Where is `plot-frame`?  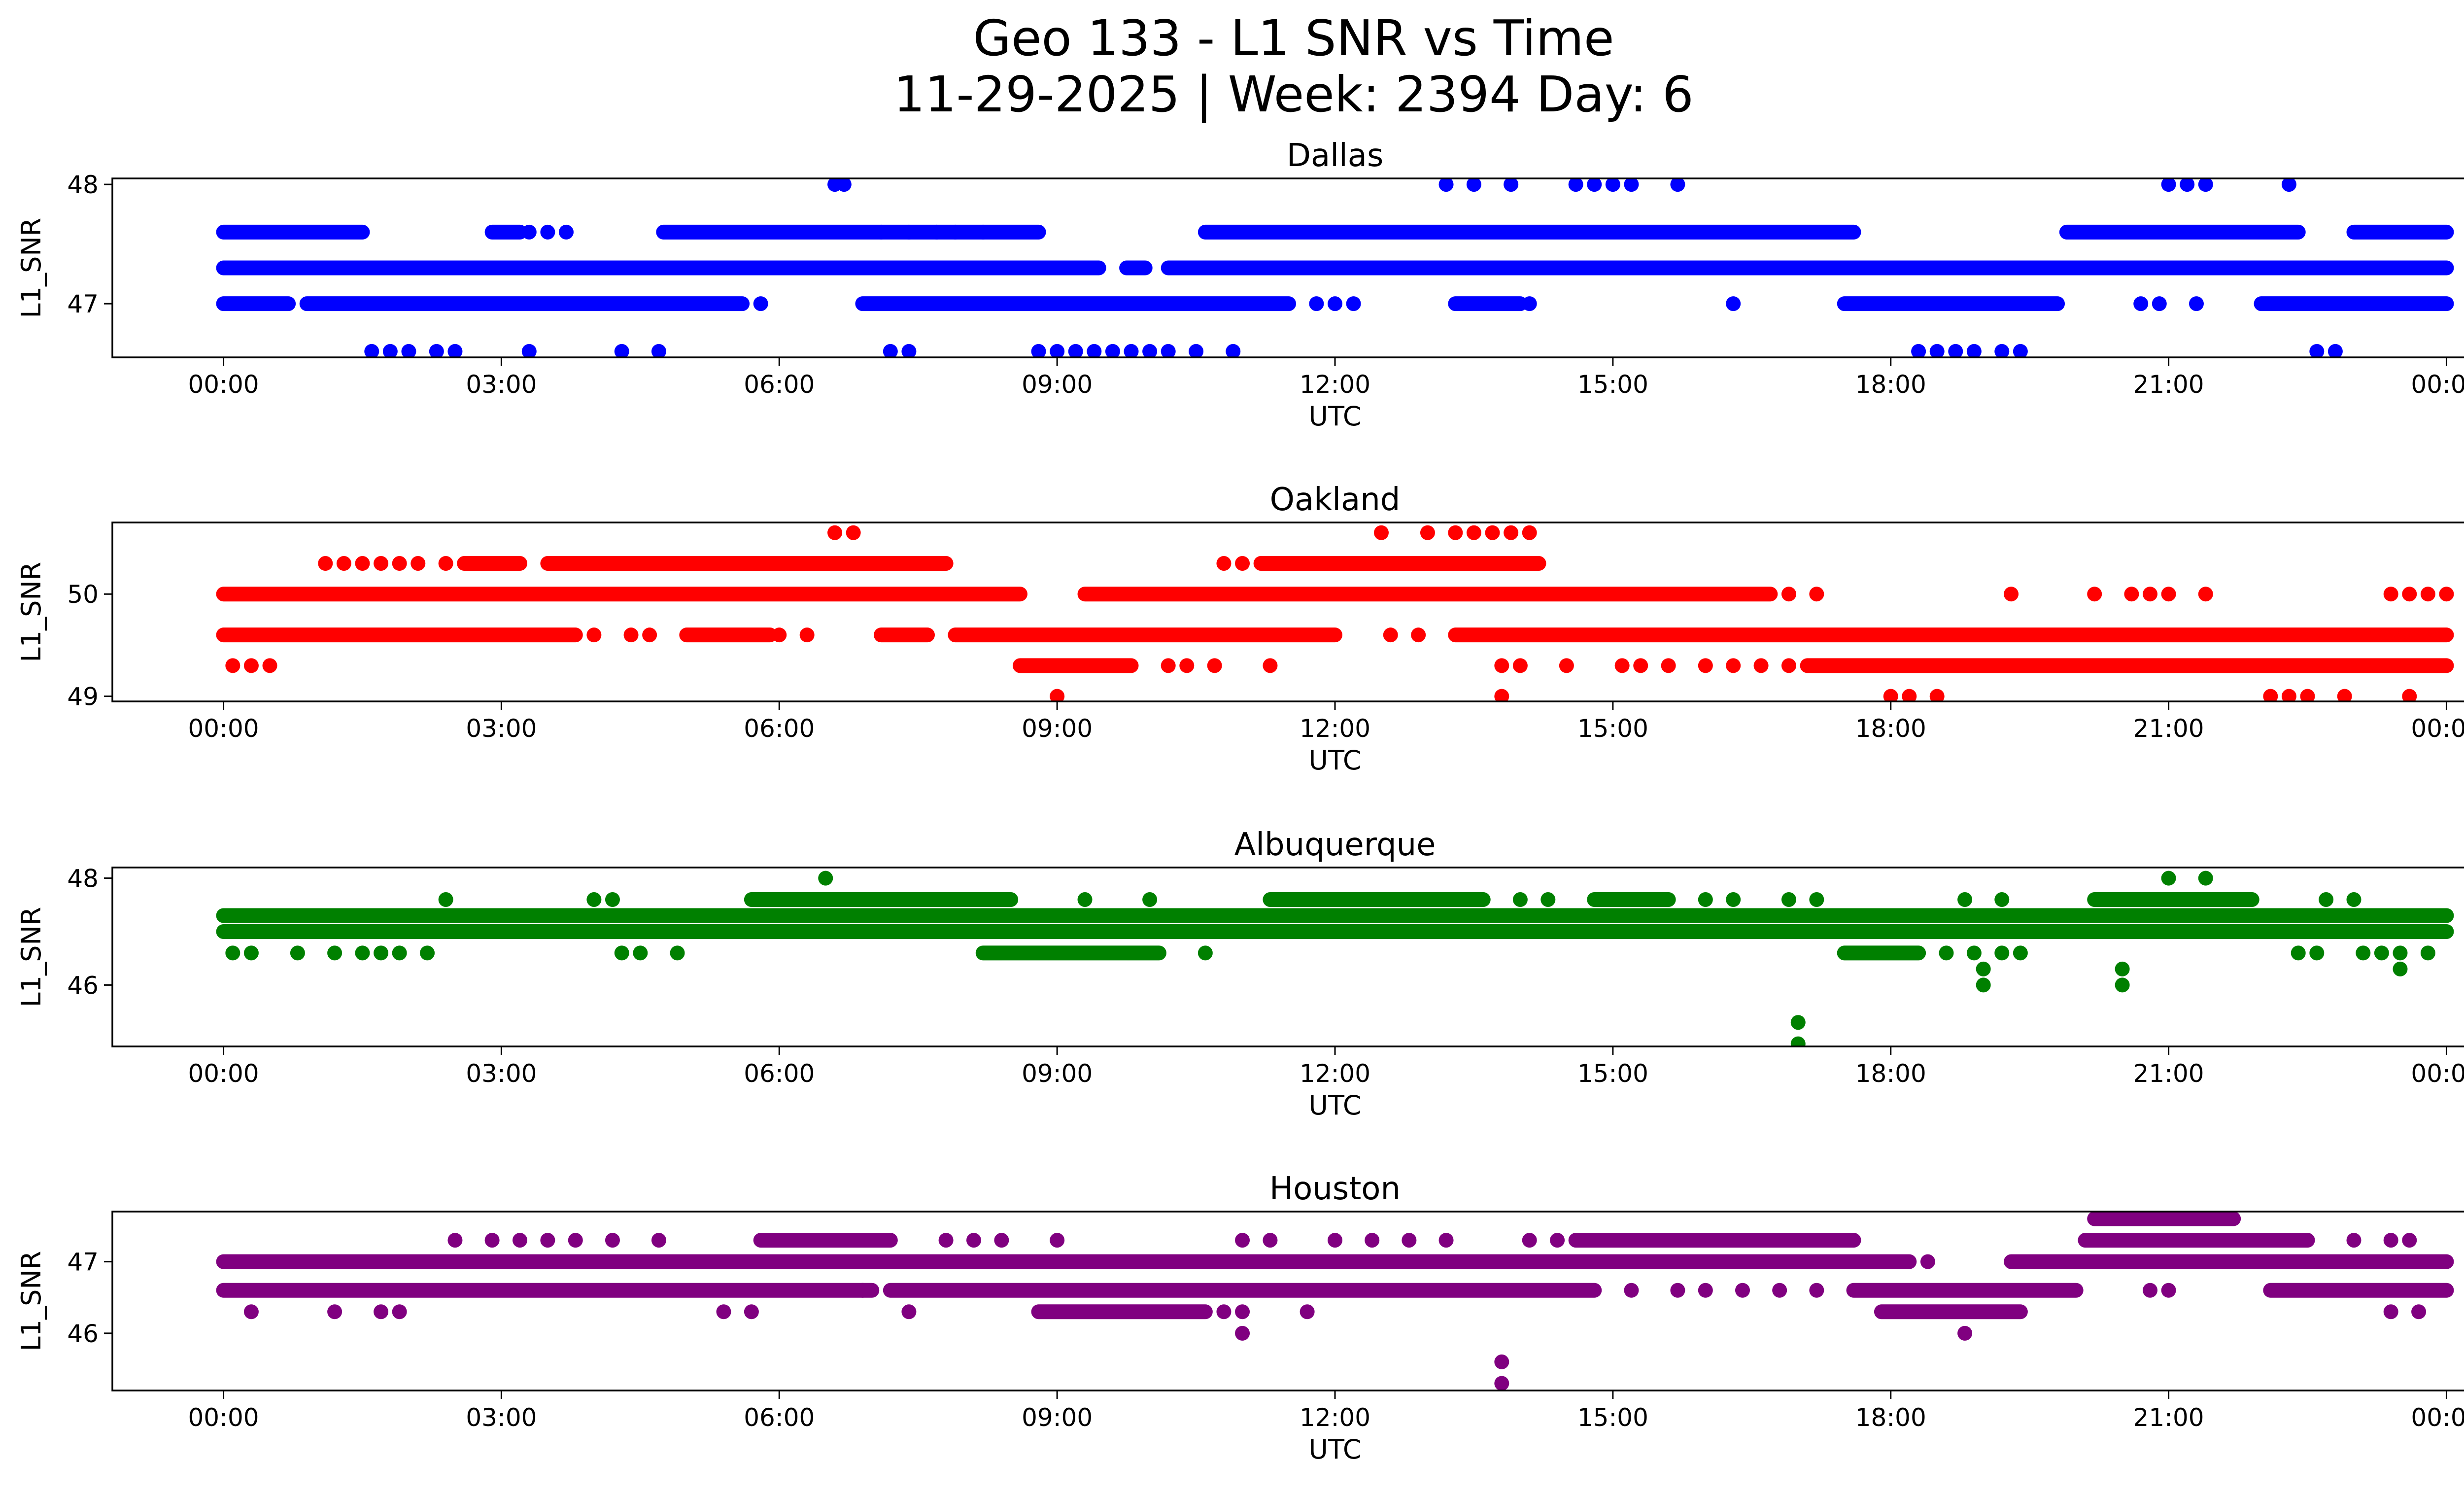 plot-frame is located at coordinates (1287, 612).